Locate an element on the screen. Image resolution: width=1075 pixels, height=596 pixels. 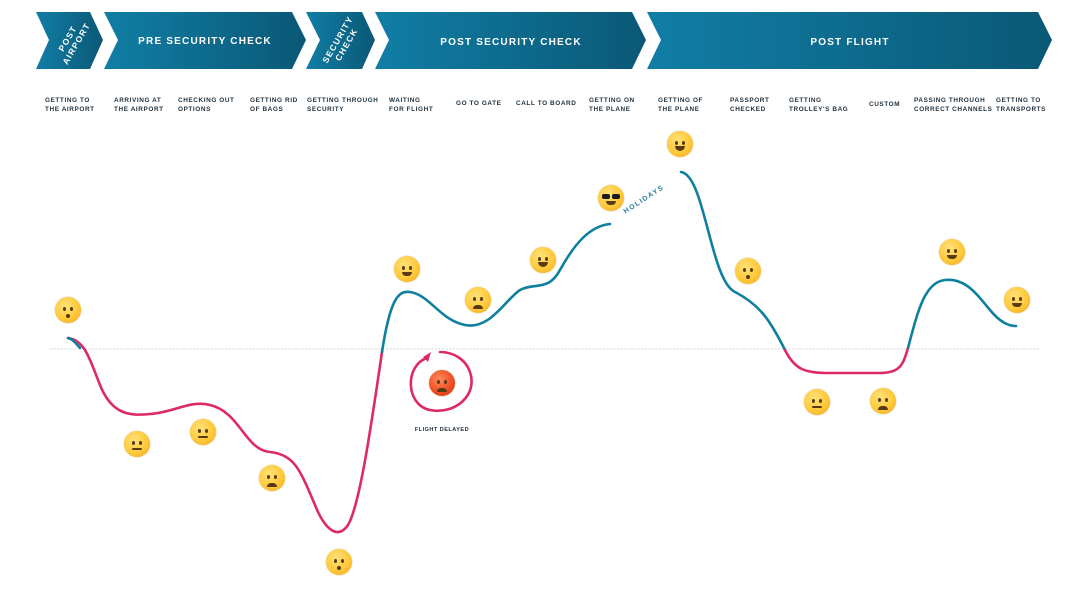
raised-eyebrow-face-icon is located at coordinates (203, 432).